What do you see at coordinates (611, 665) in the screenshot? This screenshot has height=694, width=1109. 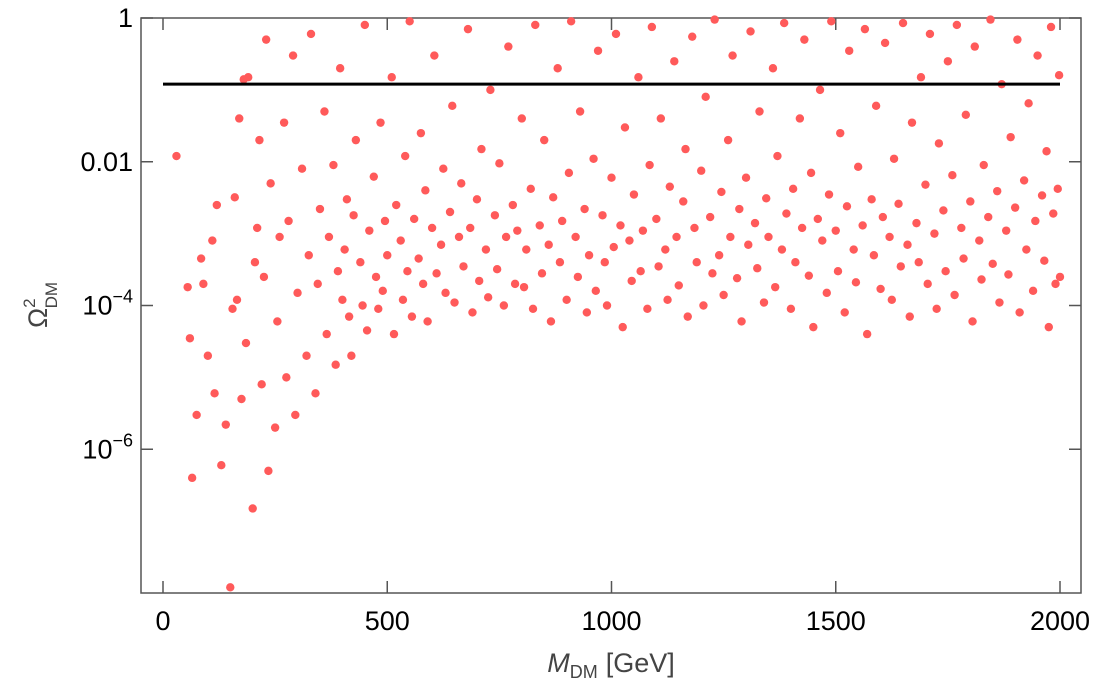 I see `x-axis-title: MDM [GeV]` at bounding box center [611, 665].